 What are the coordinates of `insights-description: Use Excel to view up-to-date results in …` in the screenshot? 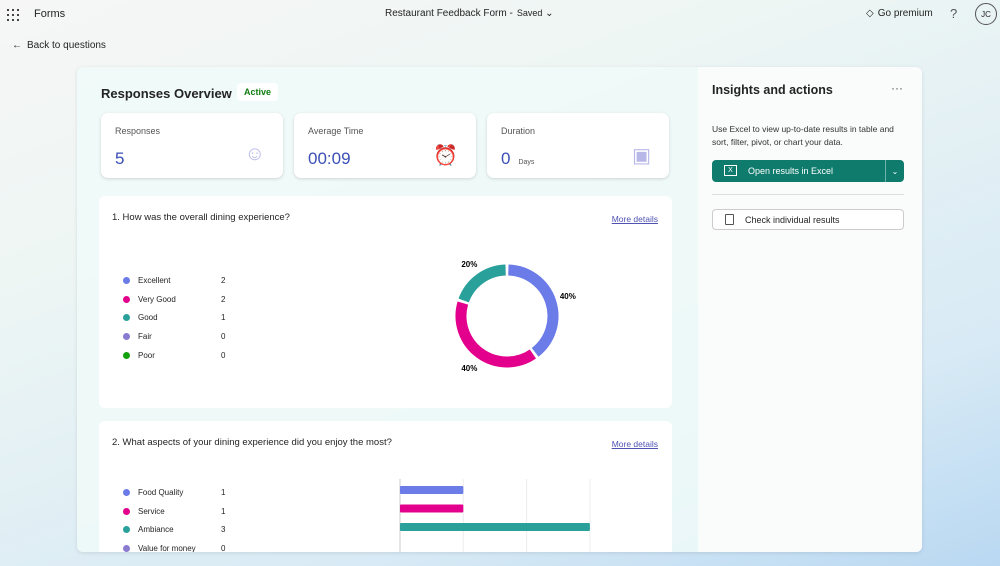 It's located at (803, 135).